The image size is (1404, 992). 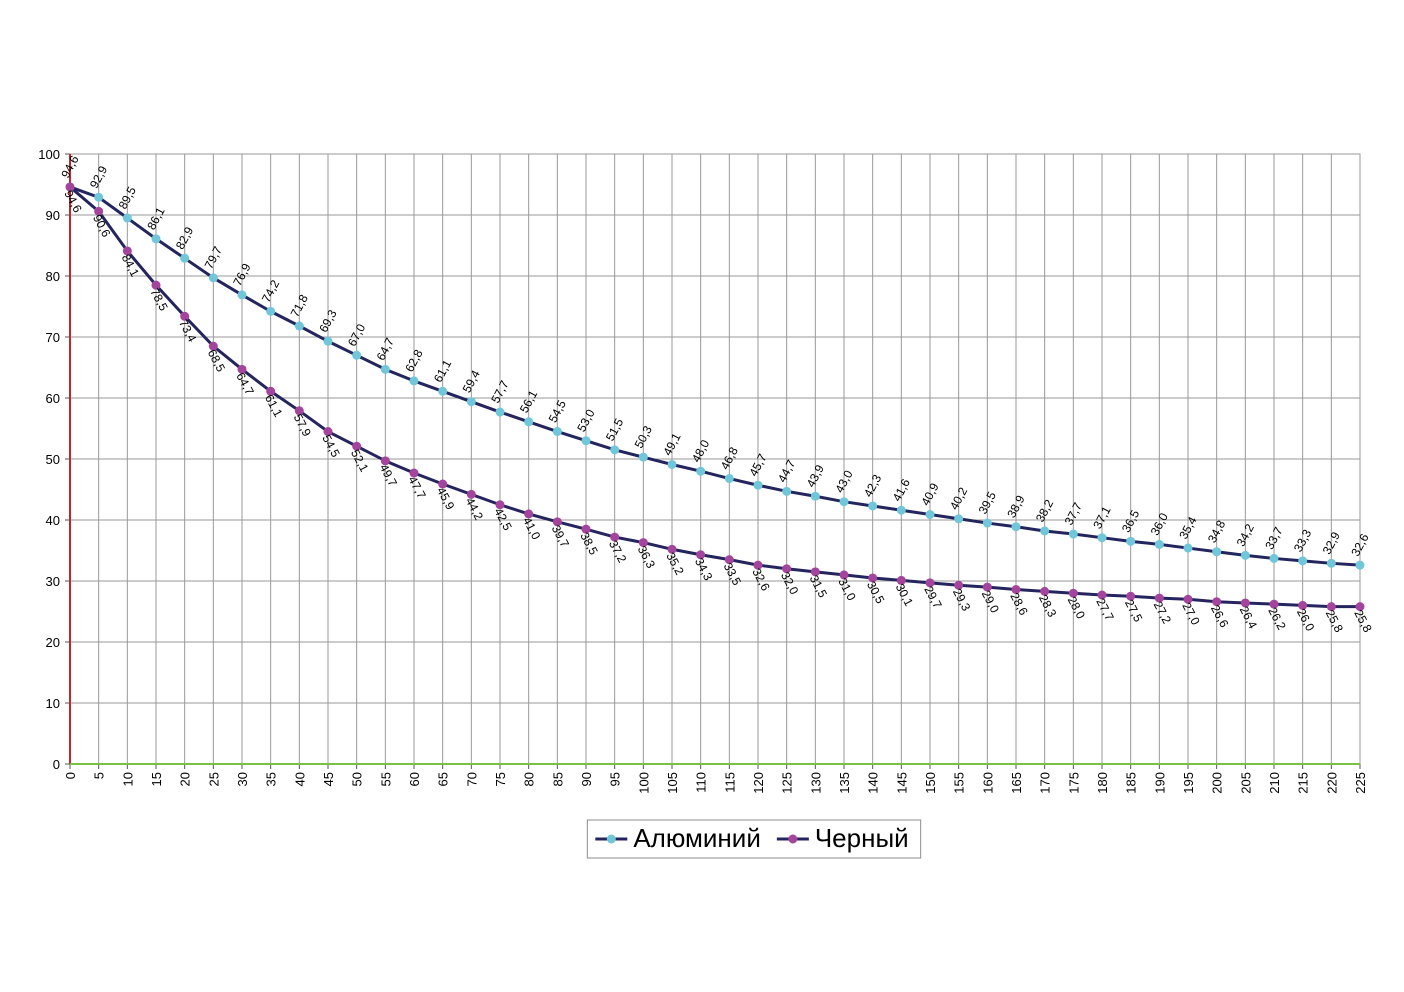 I want to click on x-tick-label: 45, so click(x=328, y=779).